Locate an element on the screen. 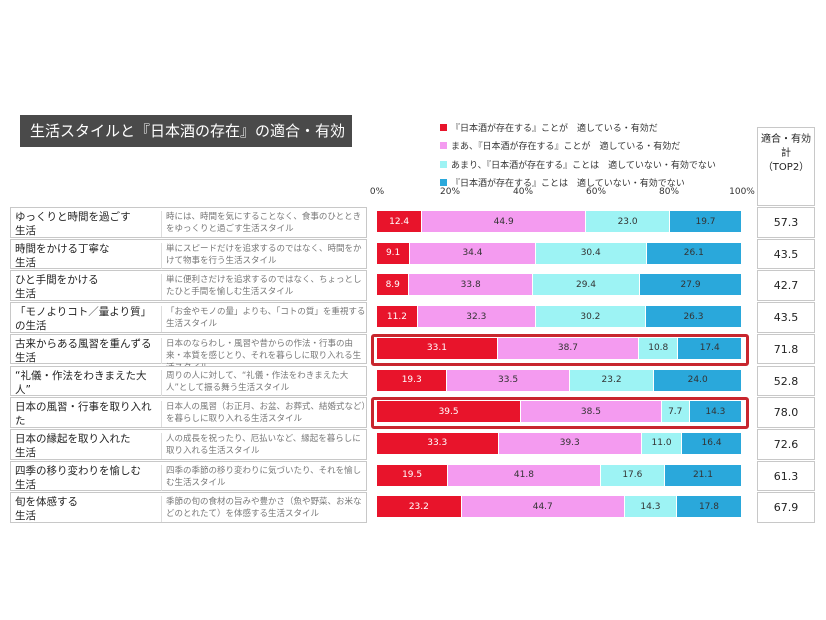  row-label: 旬を体感する 生活 is located at coordinates (46, 509).